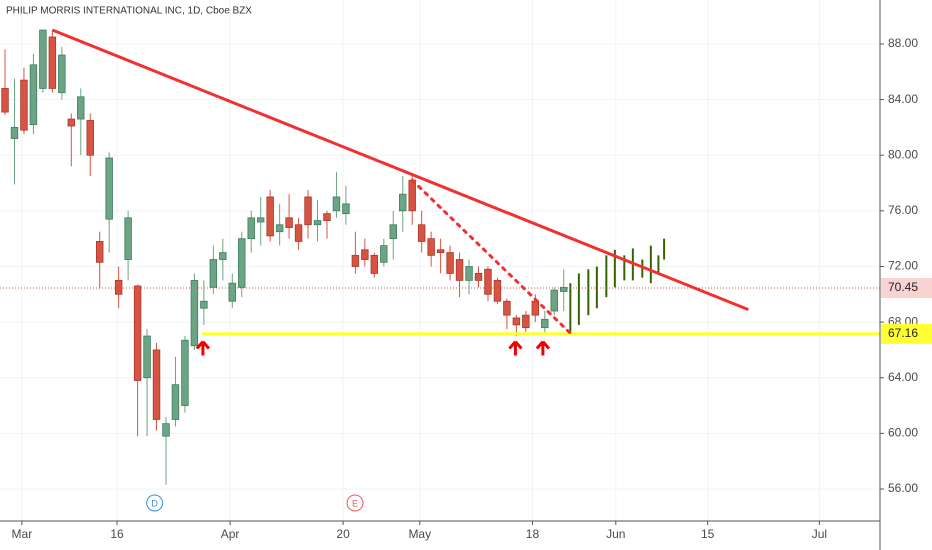 The image size is (932, 550). I want to click on y-tick-label: 80.00, so click(903, 154).